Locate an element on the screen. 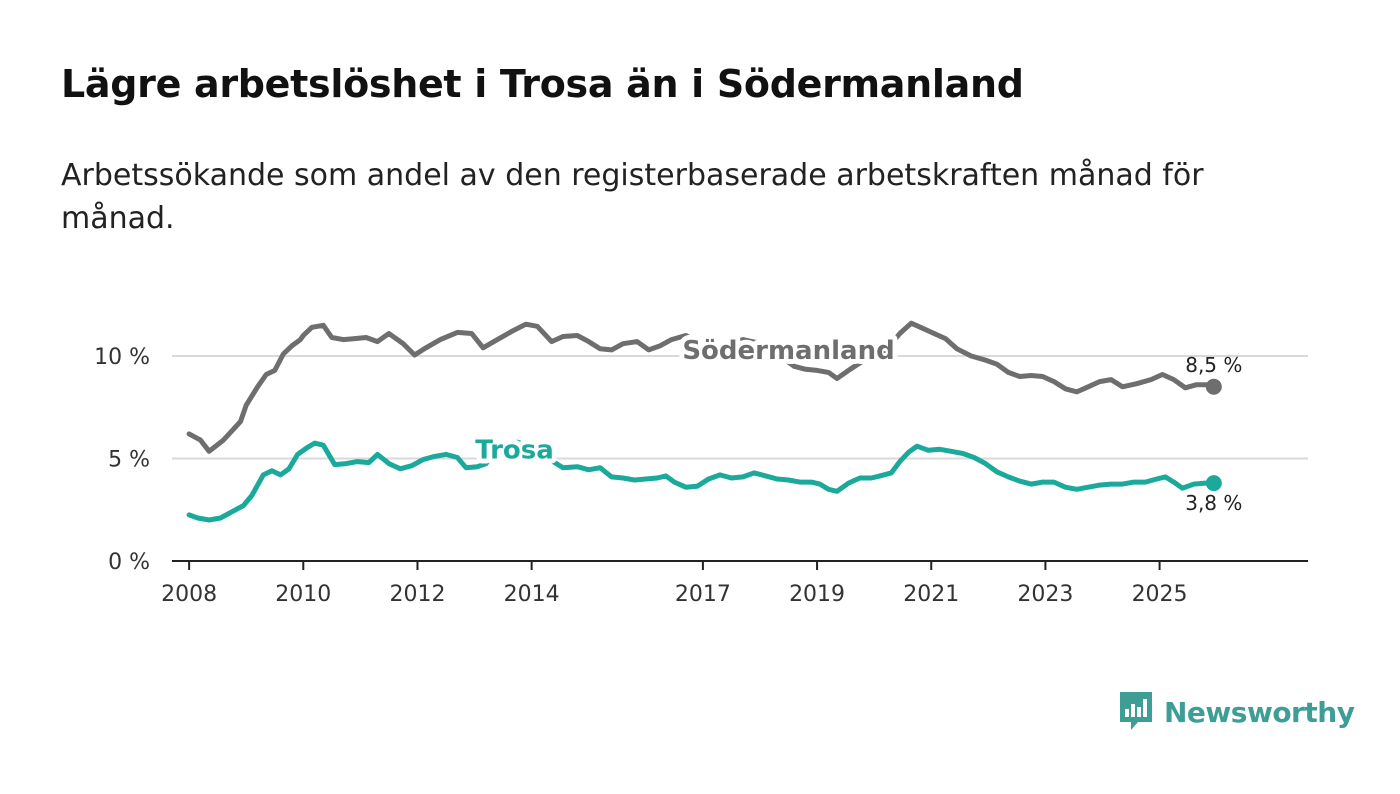  end-point-södermanland is located at coordinates (1213, 386).